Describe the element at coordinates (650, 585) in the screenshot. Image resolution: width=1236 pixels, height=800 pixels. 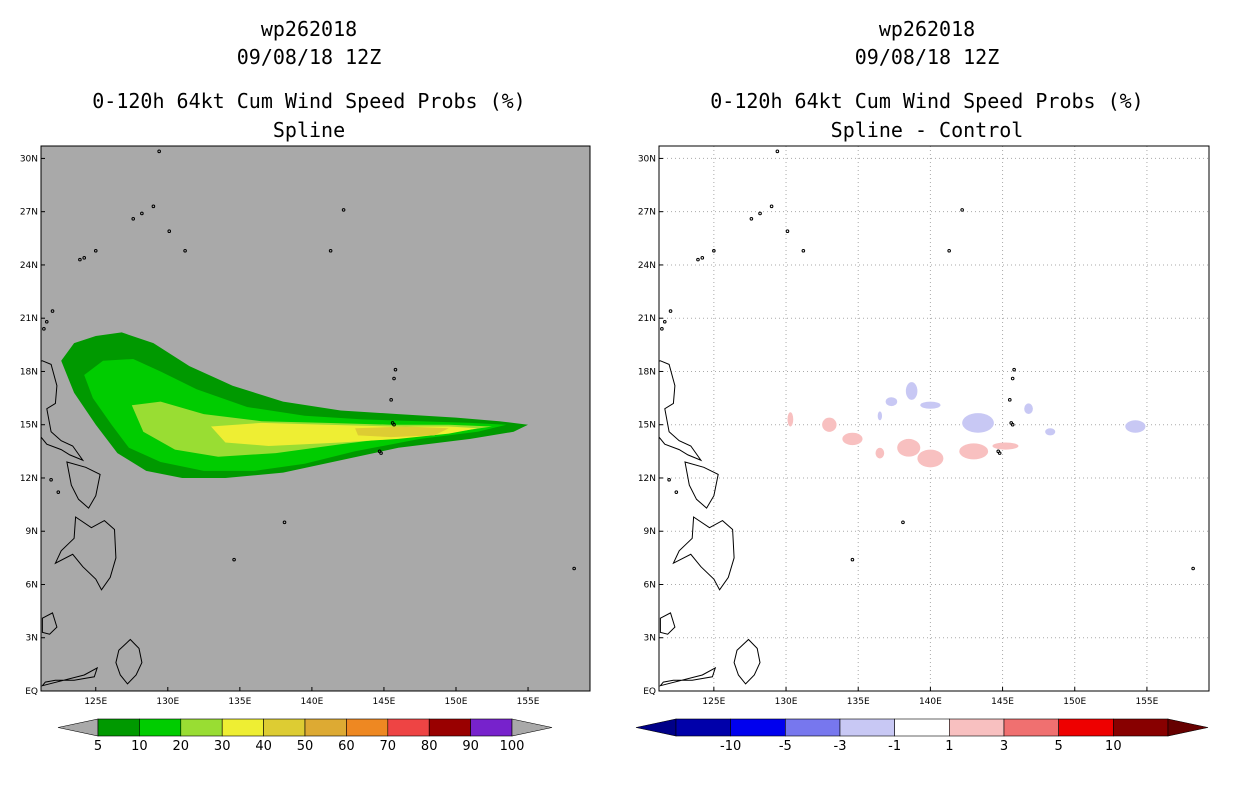
I see `y-tick-label: 6N` at that location.